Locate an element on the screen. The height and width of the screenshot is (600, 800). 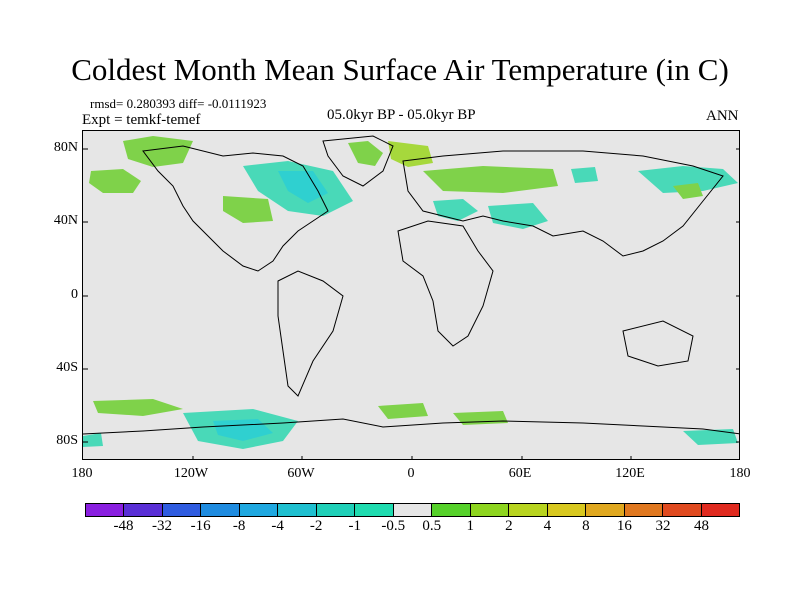
patch-russia is located at coordinates (490, 179).